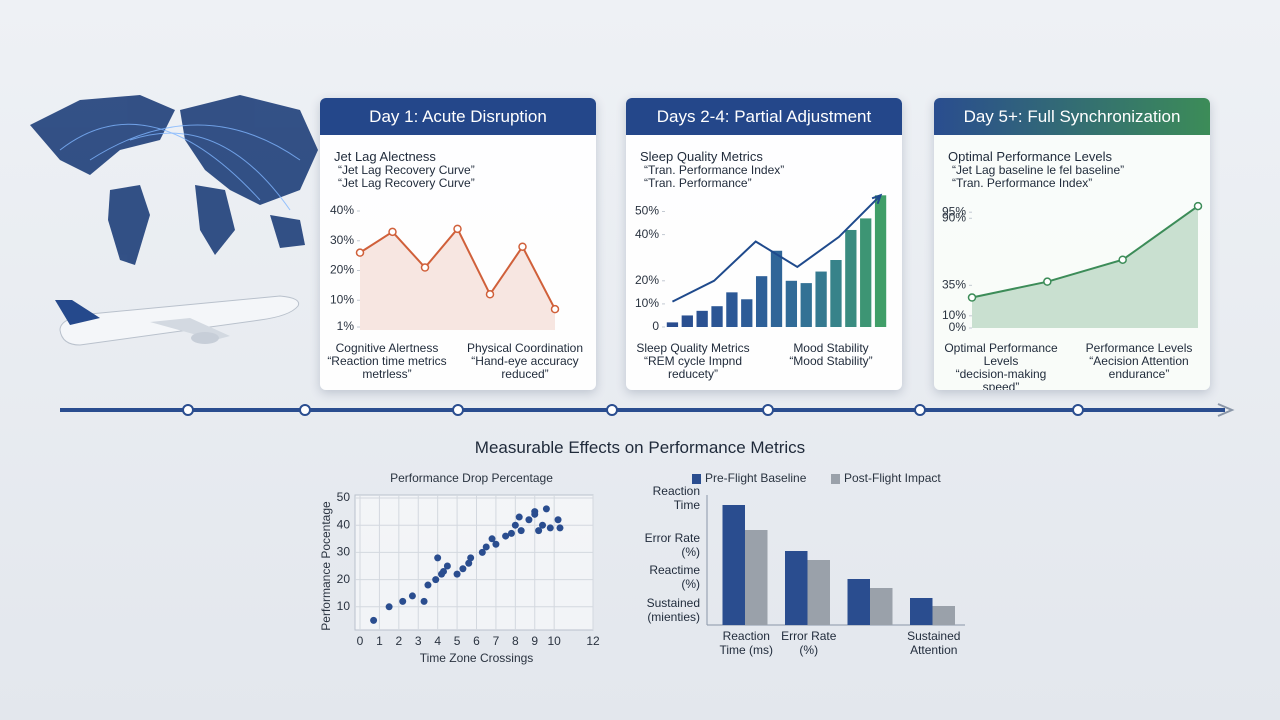  Describe the element at coordinates (525, 348) in the screenshot. I see `footer-title: Physical Coordination` at that location.